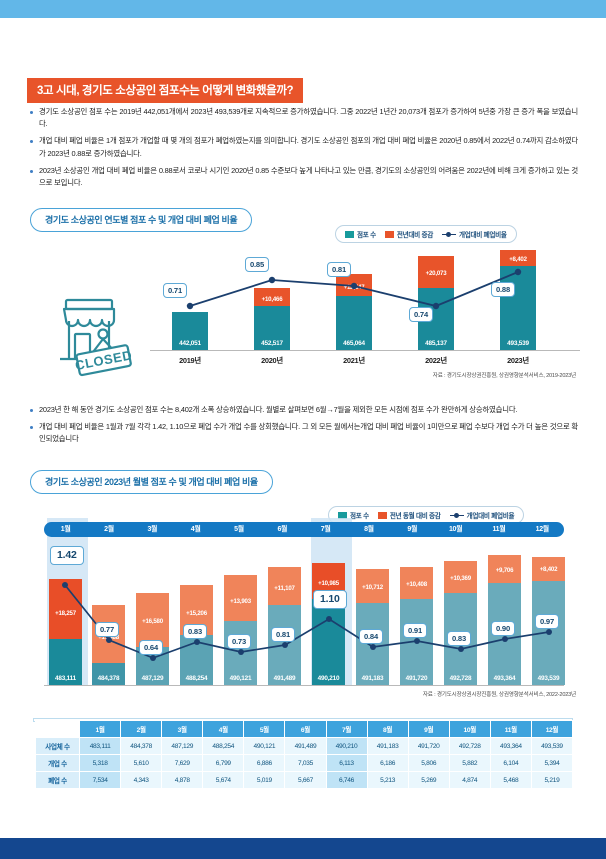 The height and width of the screenshot is (859, 606). I want to click on yearly-ratio-2023: 0.88, so click(503, 289).